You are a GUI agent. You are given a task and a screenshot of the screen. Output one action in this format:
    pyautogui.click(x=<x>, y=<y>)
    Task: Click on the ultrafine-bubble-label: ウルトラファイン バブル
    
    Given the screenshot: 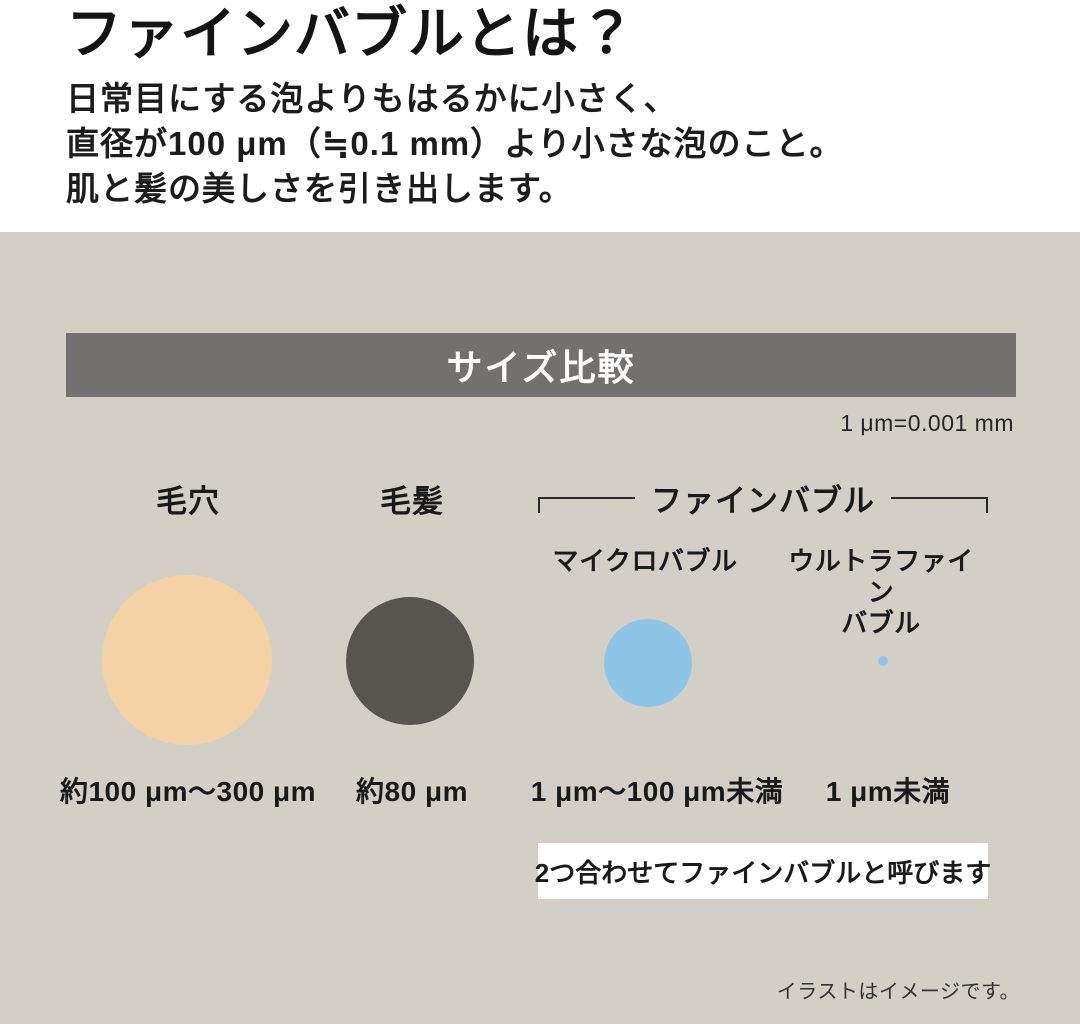 What is the action you would take?
    pyautogui.click(x=881, y=592)
    